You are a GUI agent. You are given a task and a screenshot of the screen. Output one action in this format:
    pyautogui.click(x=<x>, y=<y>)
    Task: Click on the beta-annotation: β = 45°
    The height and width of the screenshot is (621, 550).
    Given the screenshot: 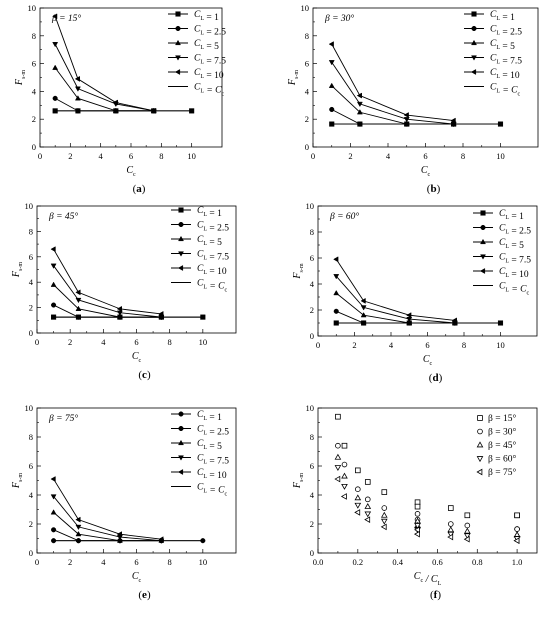 What is the action you would take?
    pyautogui.click(x=63, y=216)
    